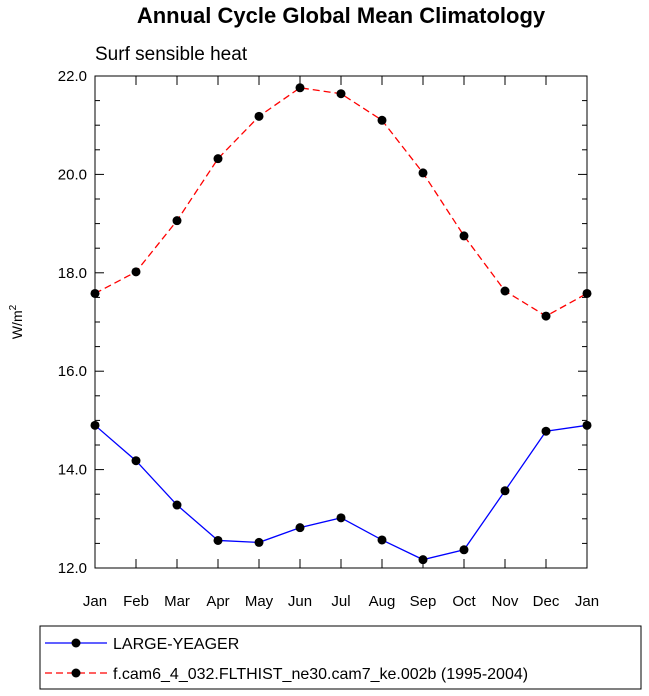 The height and width of the screenshot is (696, 649). I want to click on svg-text: W/m2, so click(16, 321).